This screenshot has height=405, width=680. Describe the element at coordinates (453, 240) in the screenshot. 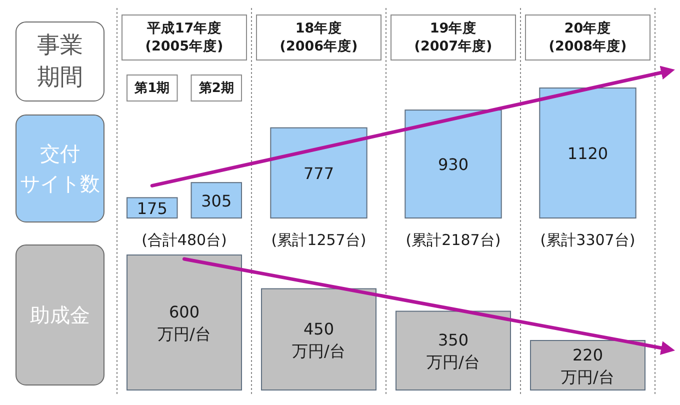

I see `total-label: (累計2187台)` at that location.